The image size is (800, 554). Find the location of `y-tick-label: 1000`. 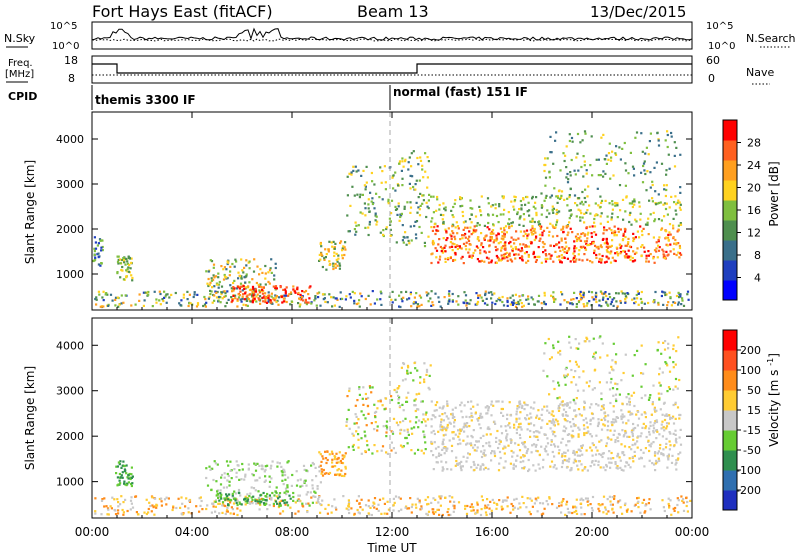

y-tick-label: 1000 is located at coordinates (70, 482).